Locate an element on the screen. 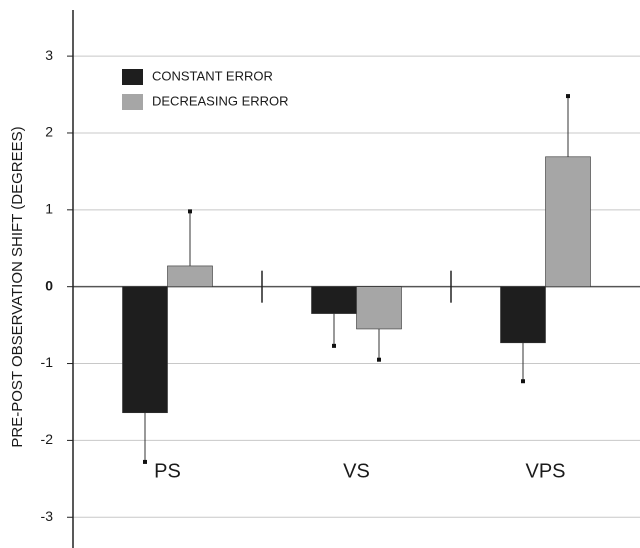 The image size is (640, 548). y-axis-label: PRE-POST OBSERVATION SHIFT (DEGREES) is located at coordinates (17, 286).